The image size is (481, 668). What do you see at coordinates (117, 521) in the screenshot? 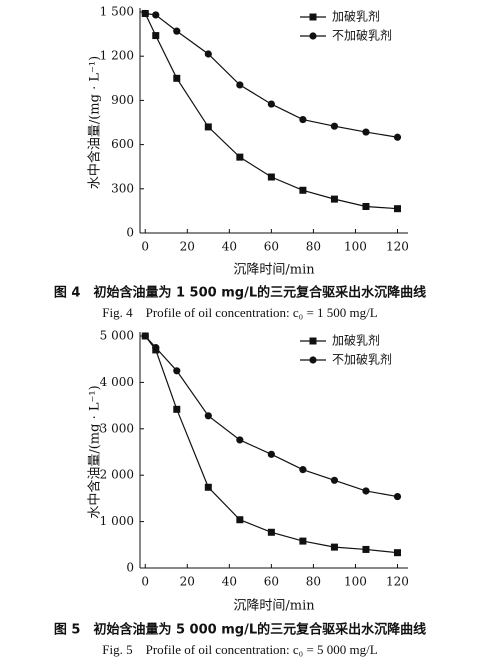
I see `y-tick-label: 1 000` at bounding box center [117, 521].